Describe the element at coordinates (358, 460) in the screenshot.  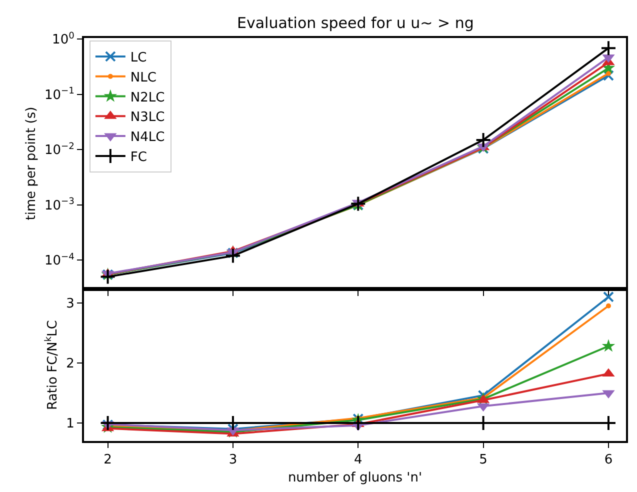
I see `x-tick-label: 4` at that location.